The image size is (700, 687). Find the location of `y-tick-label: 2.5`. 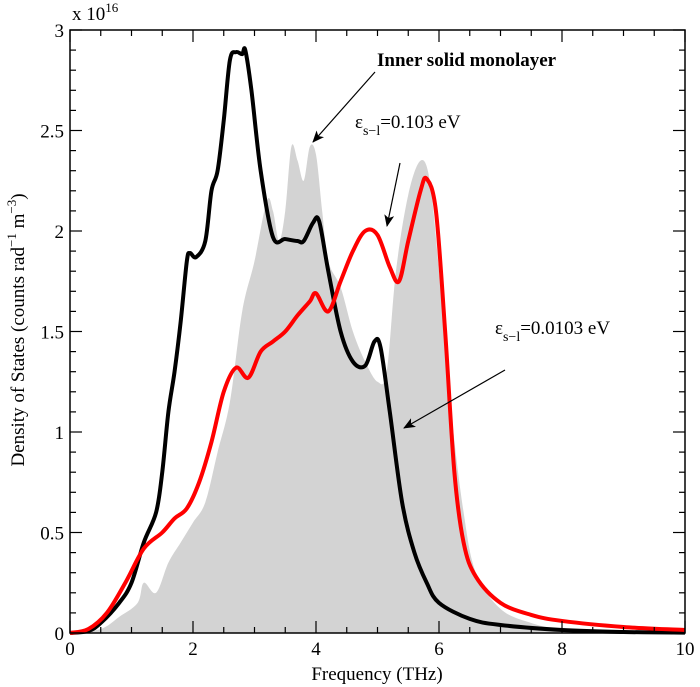

y-tick-label: 2.5 is located at coordinates (52, 132).